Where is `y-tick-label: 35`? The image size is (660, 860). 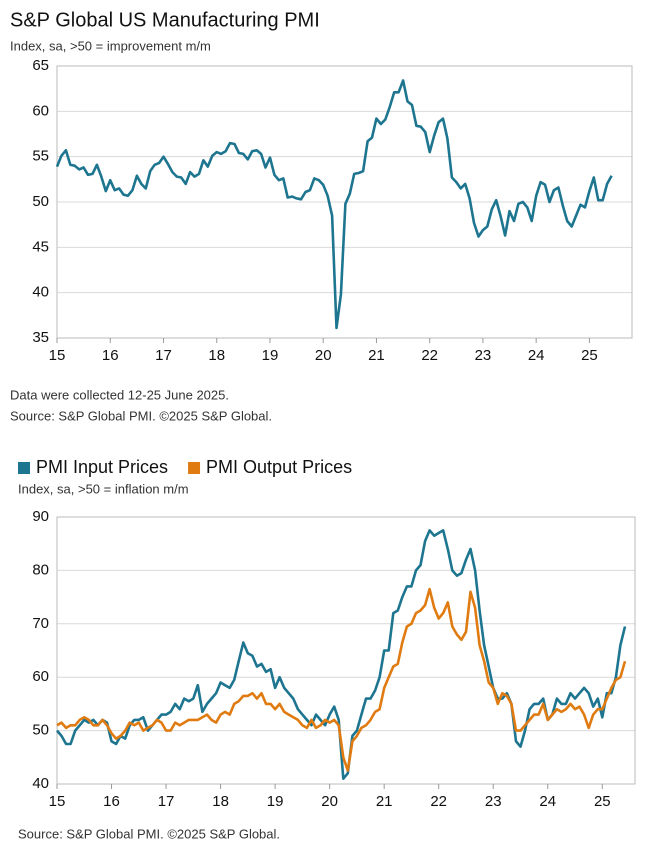
y-tick-label: 35 is located at coordinates (40, 337).